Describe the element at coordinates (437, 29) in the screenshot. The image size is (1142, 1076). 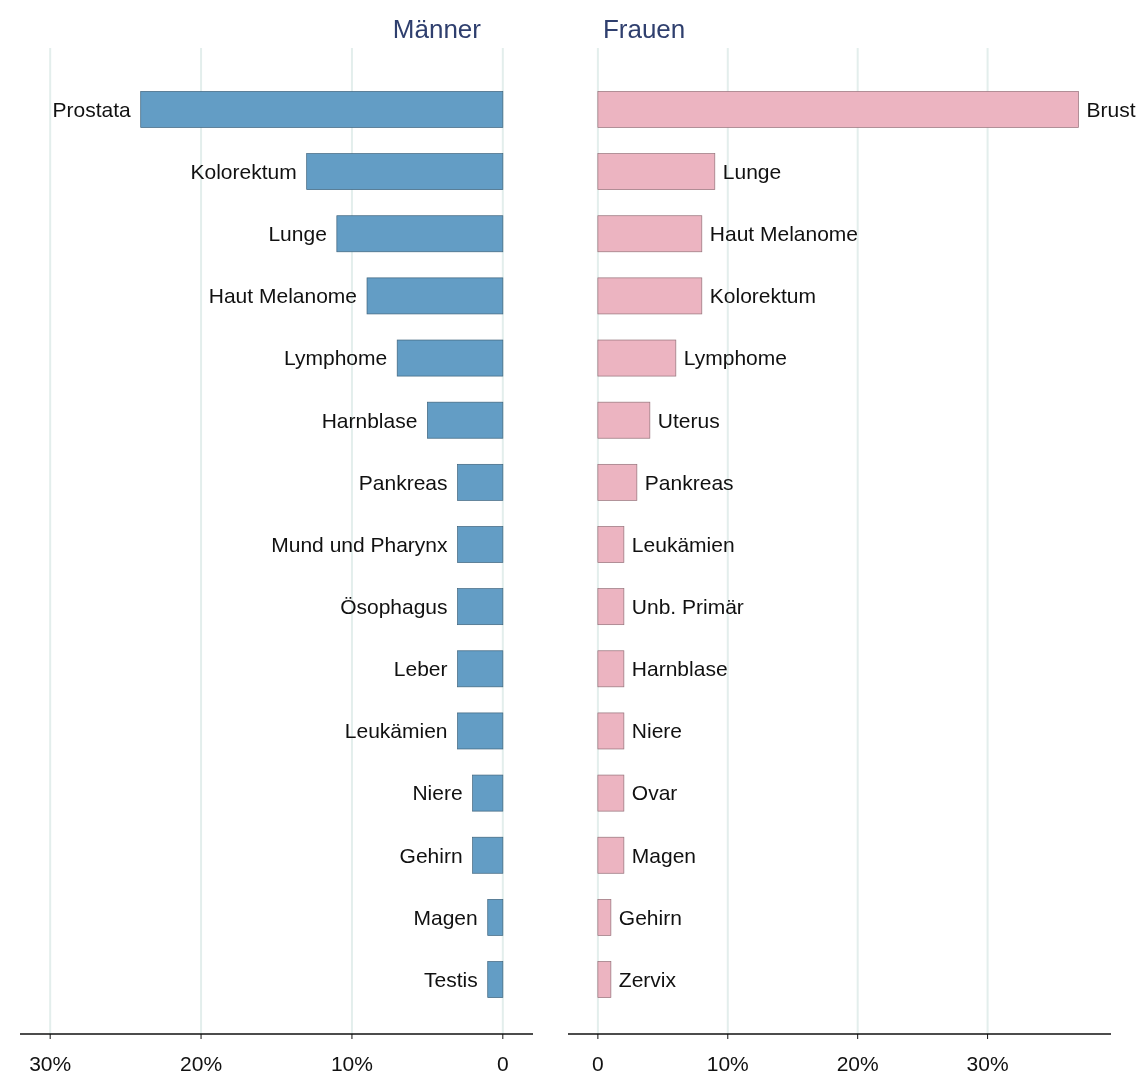
I see `chart-title: Männer` at that location.